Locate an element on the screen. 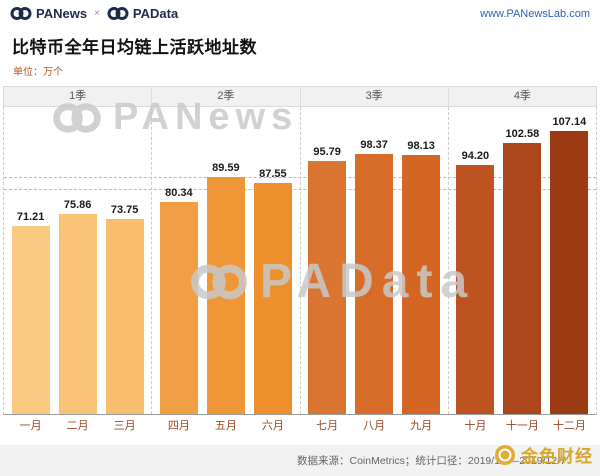 This screenshot has width=600, height=476. bar-value-label: 71.21 is located at coordinates (30, 217).